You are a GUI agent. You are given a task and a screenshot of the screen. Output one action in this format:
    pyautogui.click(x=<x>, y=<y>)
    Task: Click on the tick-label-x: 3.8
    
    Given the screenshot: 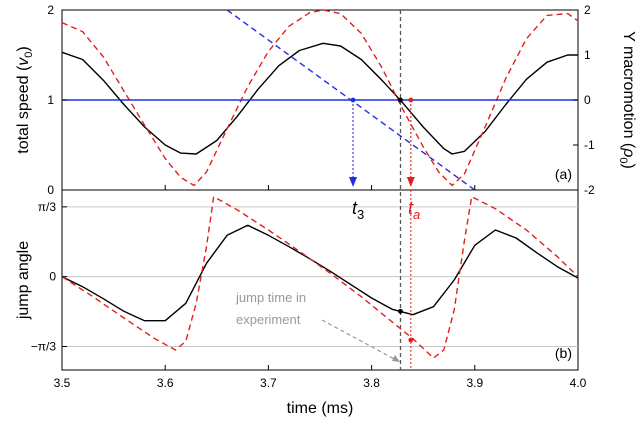 What is the action you would take?
    pyautogui.click(x=371, y=383)
    